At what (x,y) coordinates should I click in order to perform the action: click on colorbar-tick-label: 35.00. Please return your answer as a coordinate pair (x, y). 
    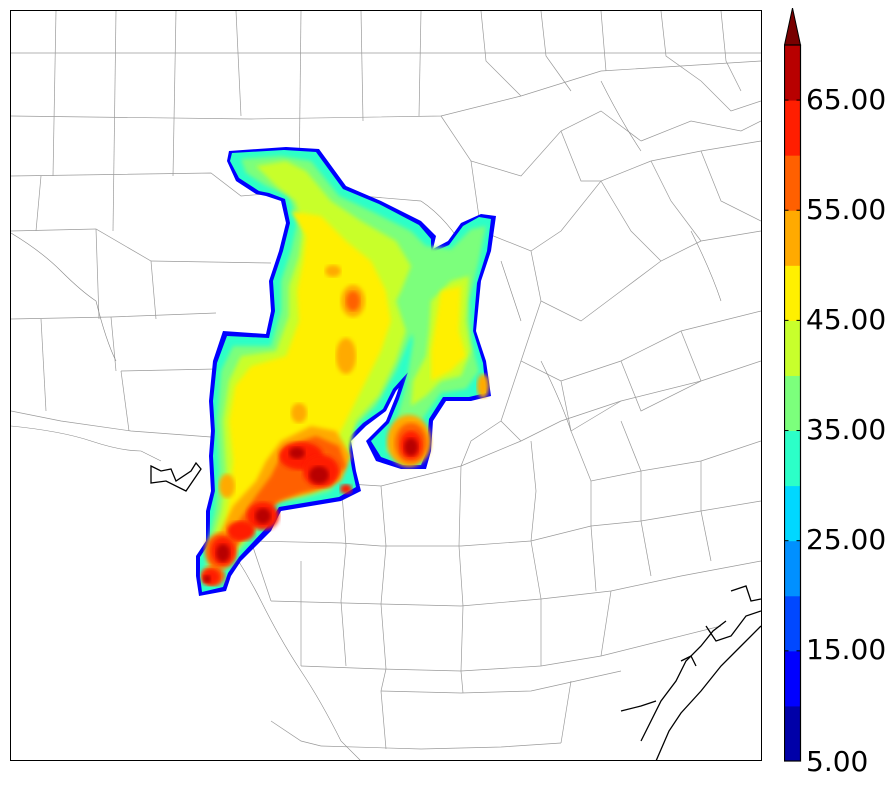
    Looking at the image, I should click on (846, 429).